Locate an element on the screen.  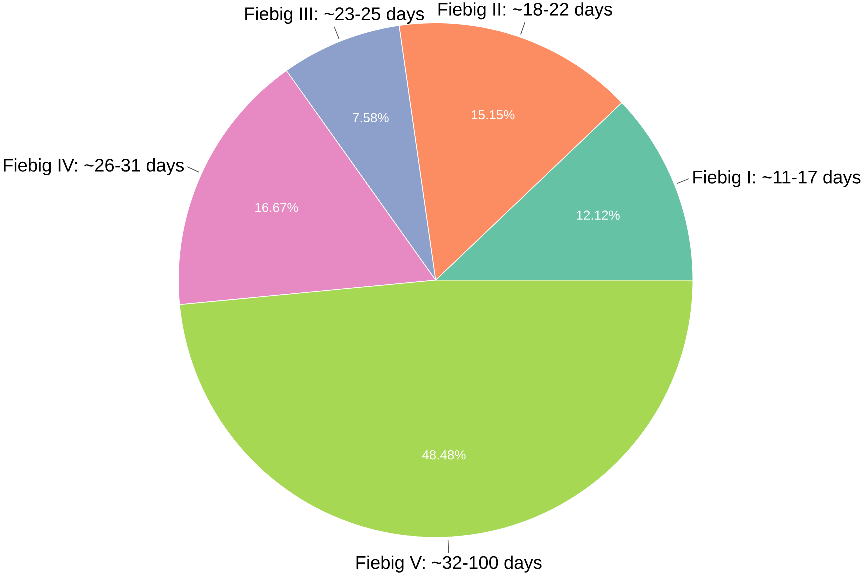
slice-label: Fiebig I: ~11-17 days is located at coordinates (777, 179).